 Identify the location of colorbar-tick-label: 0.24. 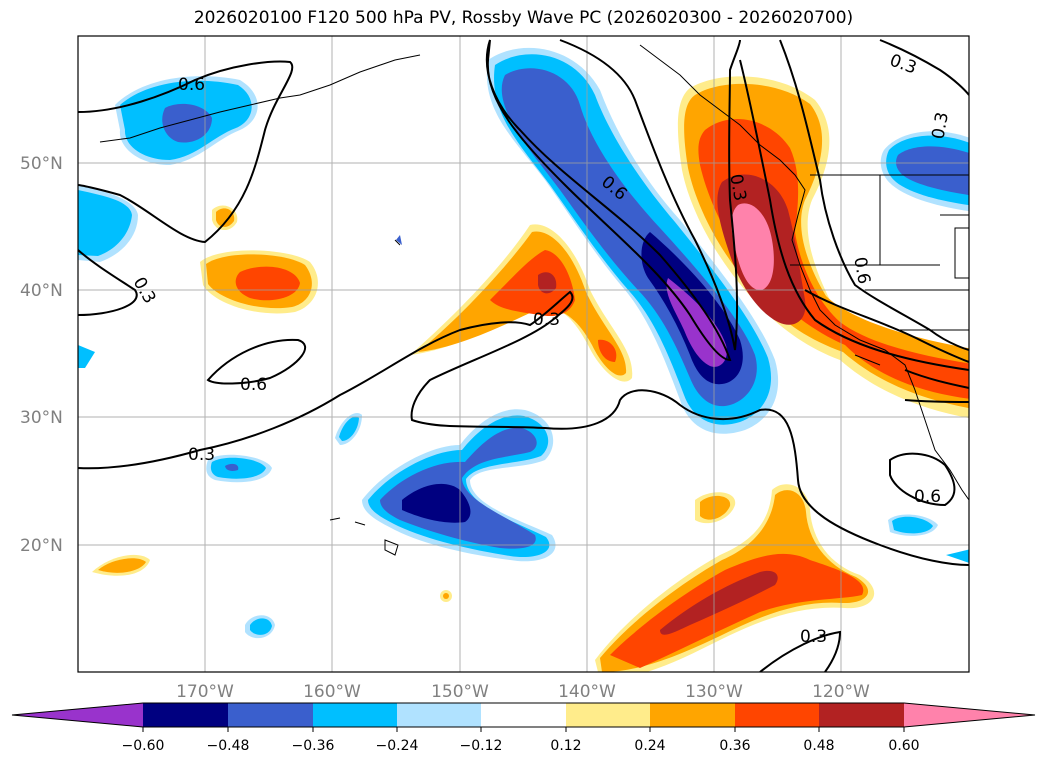
(649, 746).